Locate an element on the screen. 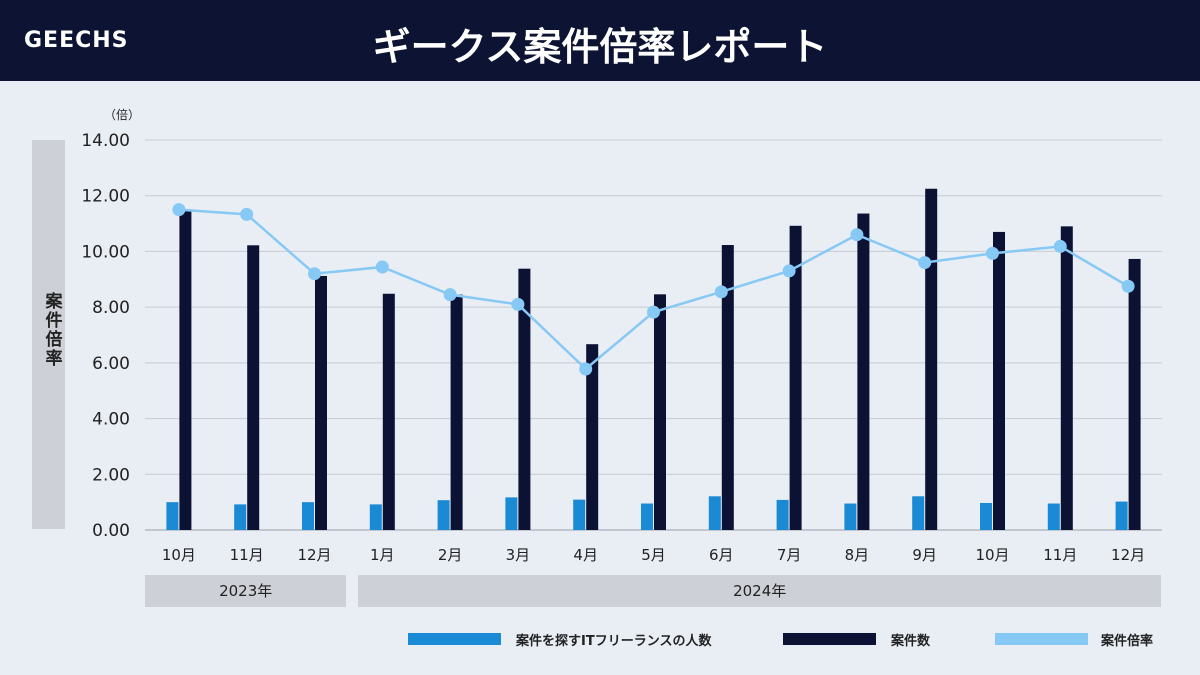  x-tick-label: 9月 is located at coordinates (924, 555).